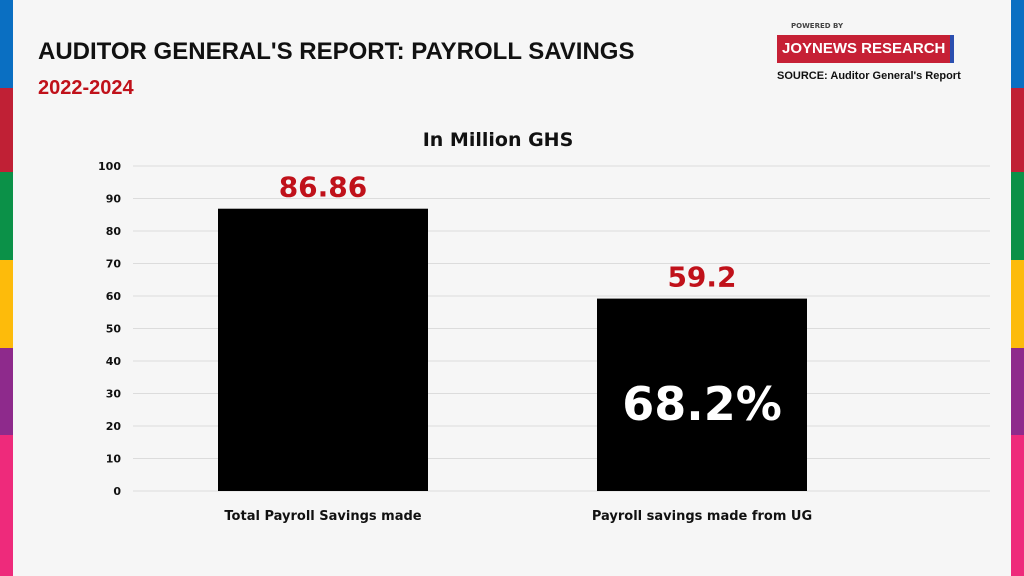  What do you see at coordinates (114, 264) in the screenshot?
I see `y-tick-label: 70` at bounding box center [114, 264].